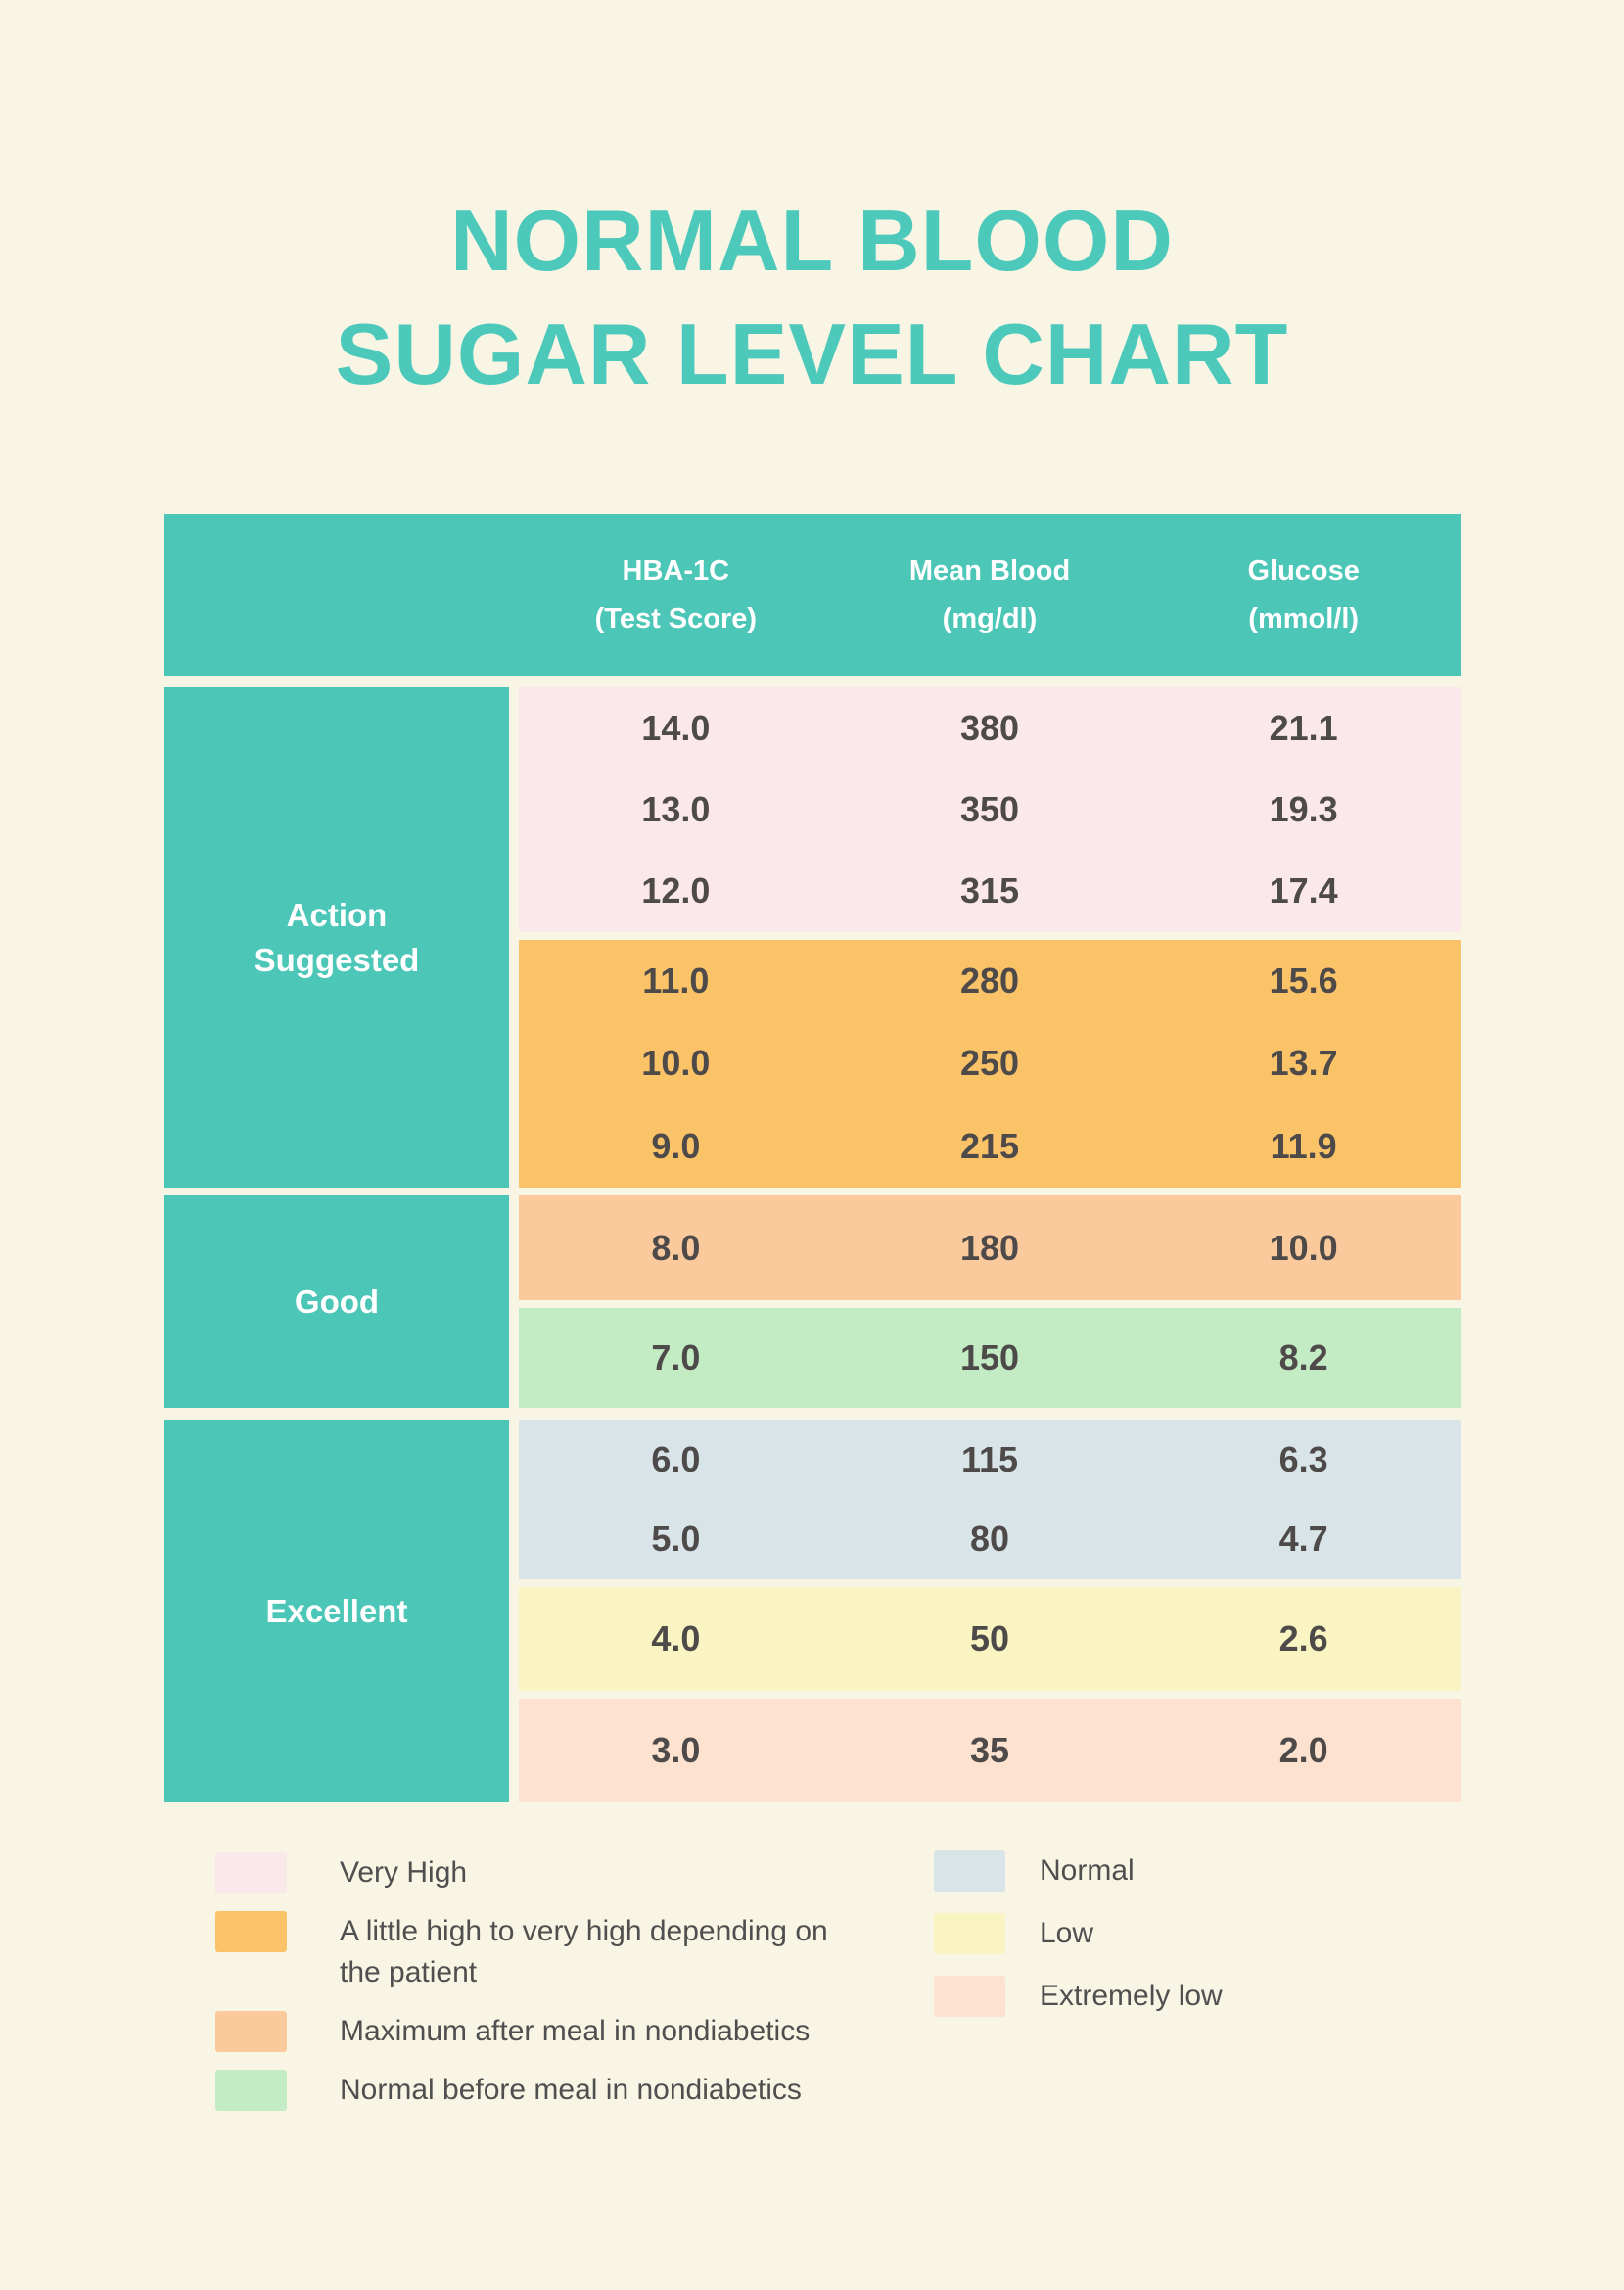  What do you see at coordinates (990, 1458) in the screenshot?
I see `table-row: 6.0 115 6.3` at bounding box center [990, 1458].